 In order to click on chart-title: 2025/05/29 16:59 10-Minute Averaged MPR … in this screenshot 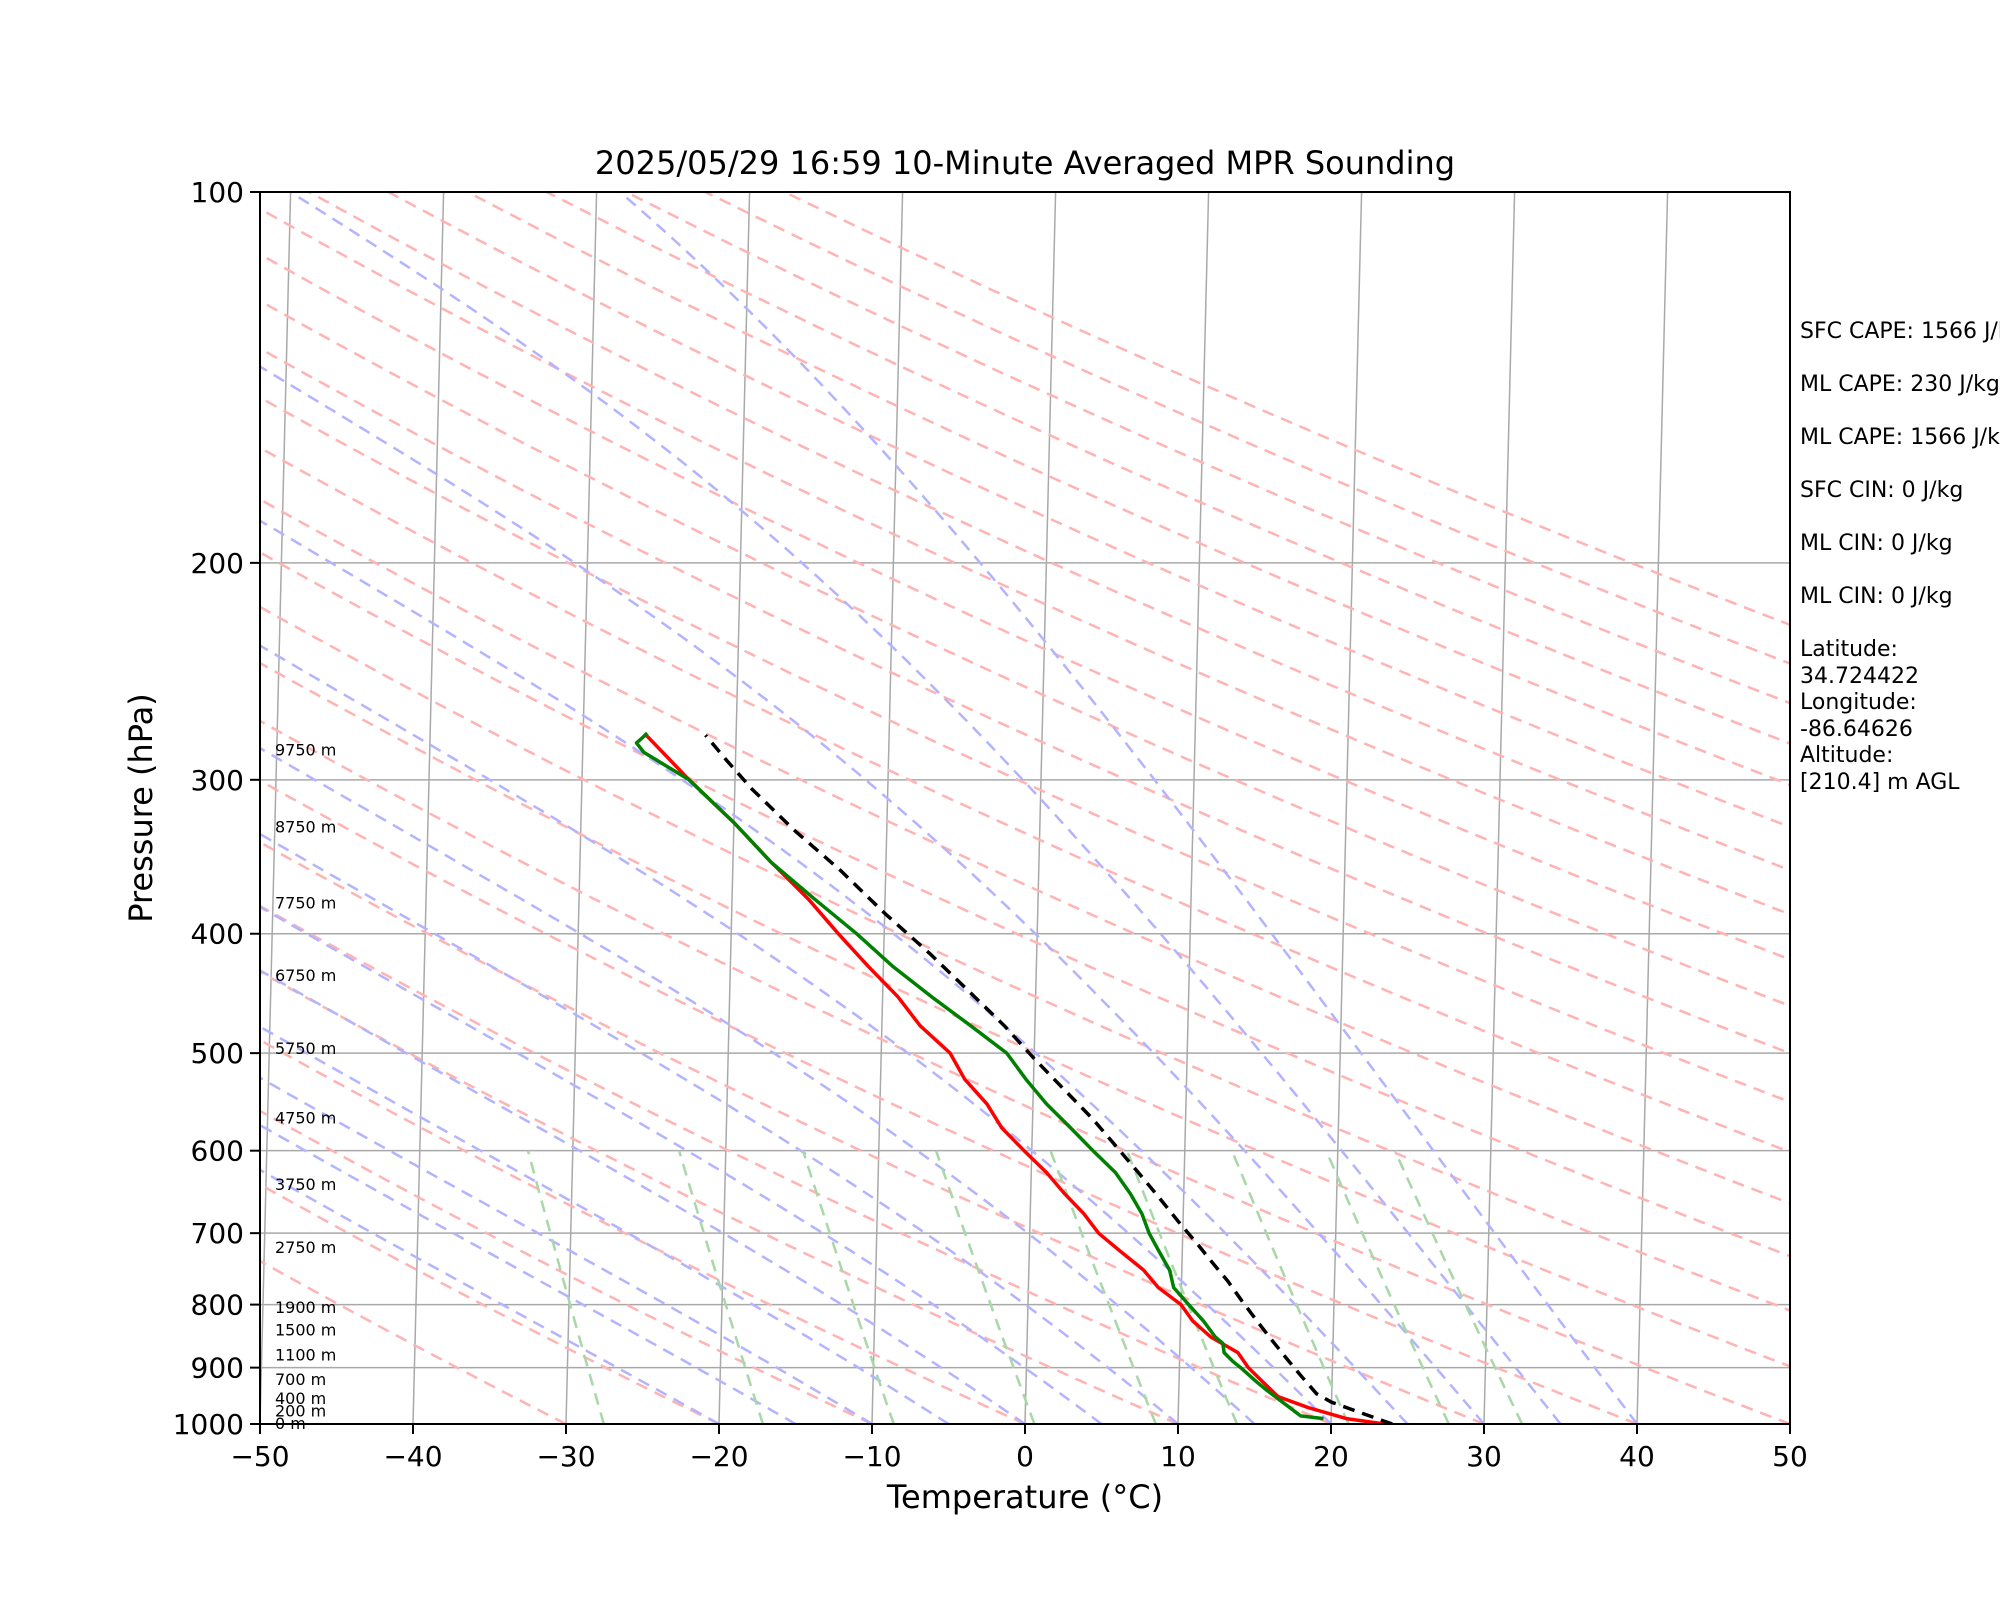, I will do `click(1025, 163)`.